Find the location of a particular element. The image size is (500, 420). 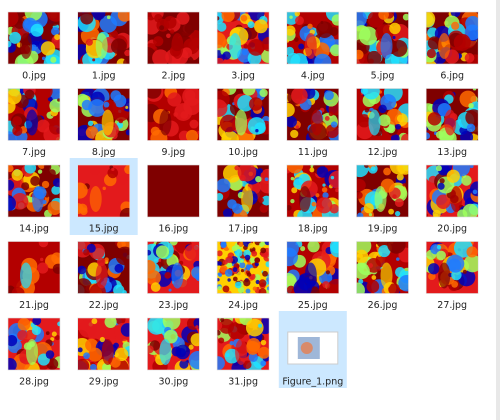

file-item: 28.jpg is located at coordinates (34, 350).